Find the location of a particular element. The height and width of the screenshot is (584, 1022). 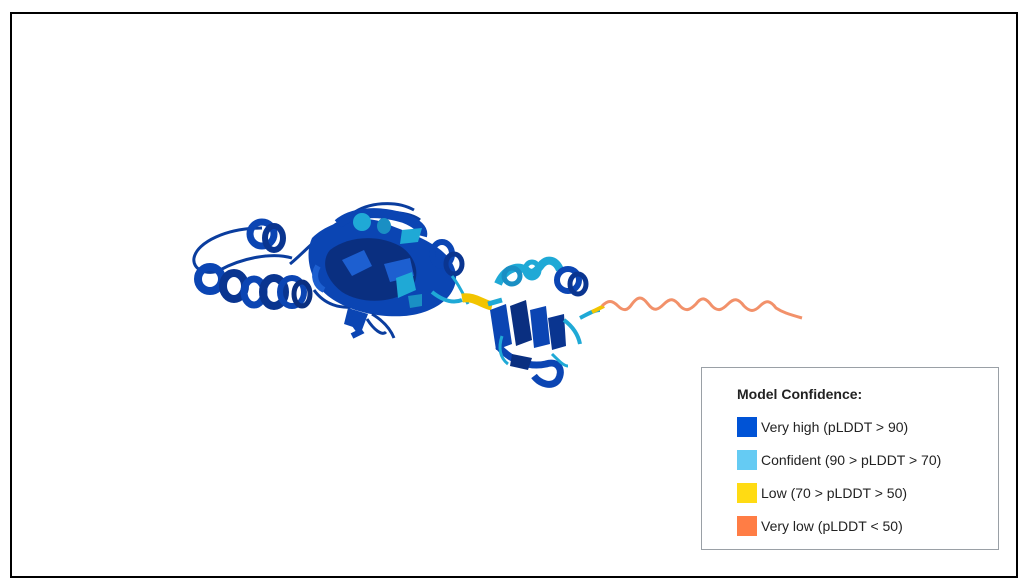

legend-item-low: Low (70 > pLDDT > 50) is located at coordinates (867, 493).